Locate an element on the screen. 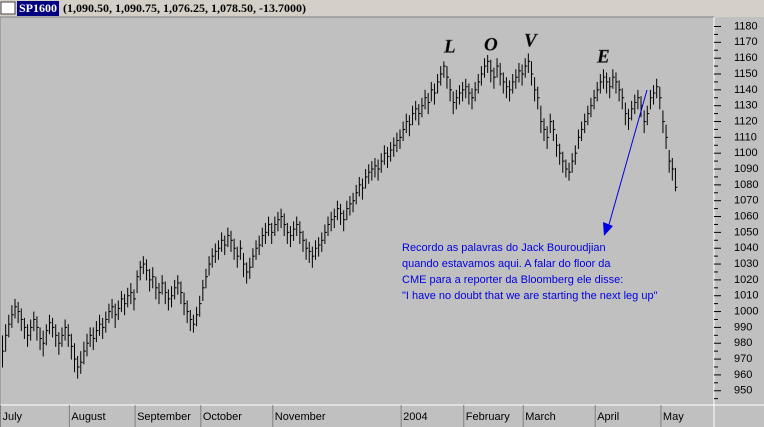 Image resolution: width=764 pixels, height=427 pixels. x-tick-label: 2004 is located at coordinates (415, 417).